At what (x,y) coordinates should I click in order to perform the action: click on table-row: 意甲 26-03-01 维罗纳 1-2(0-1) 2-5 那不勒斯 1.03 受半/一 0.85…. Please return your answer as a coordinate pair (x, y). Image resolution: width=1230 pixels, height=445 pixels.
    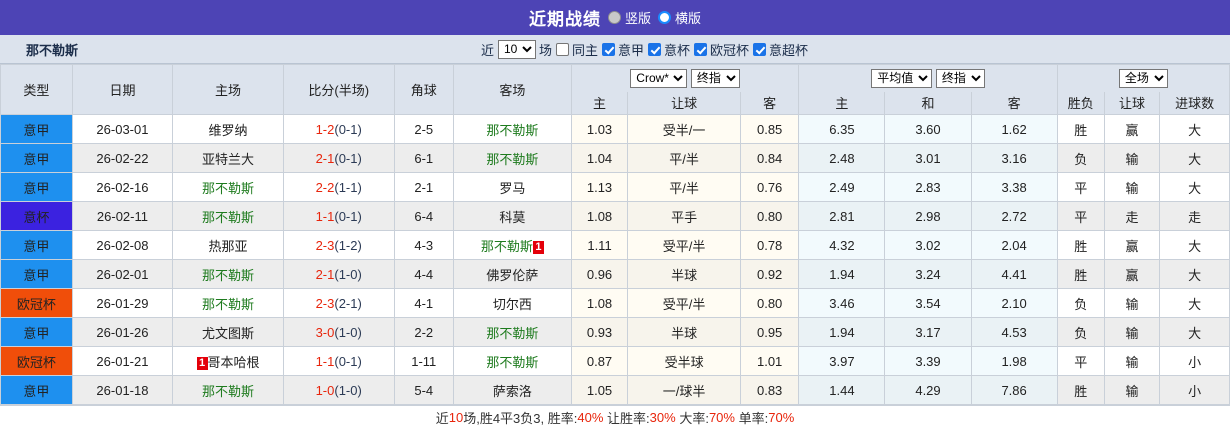
    Looking at the image, I should click on (615, 129).